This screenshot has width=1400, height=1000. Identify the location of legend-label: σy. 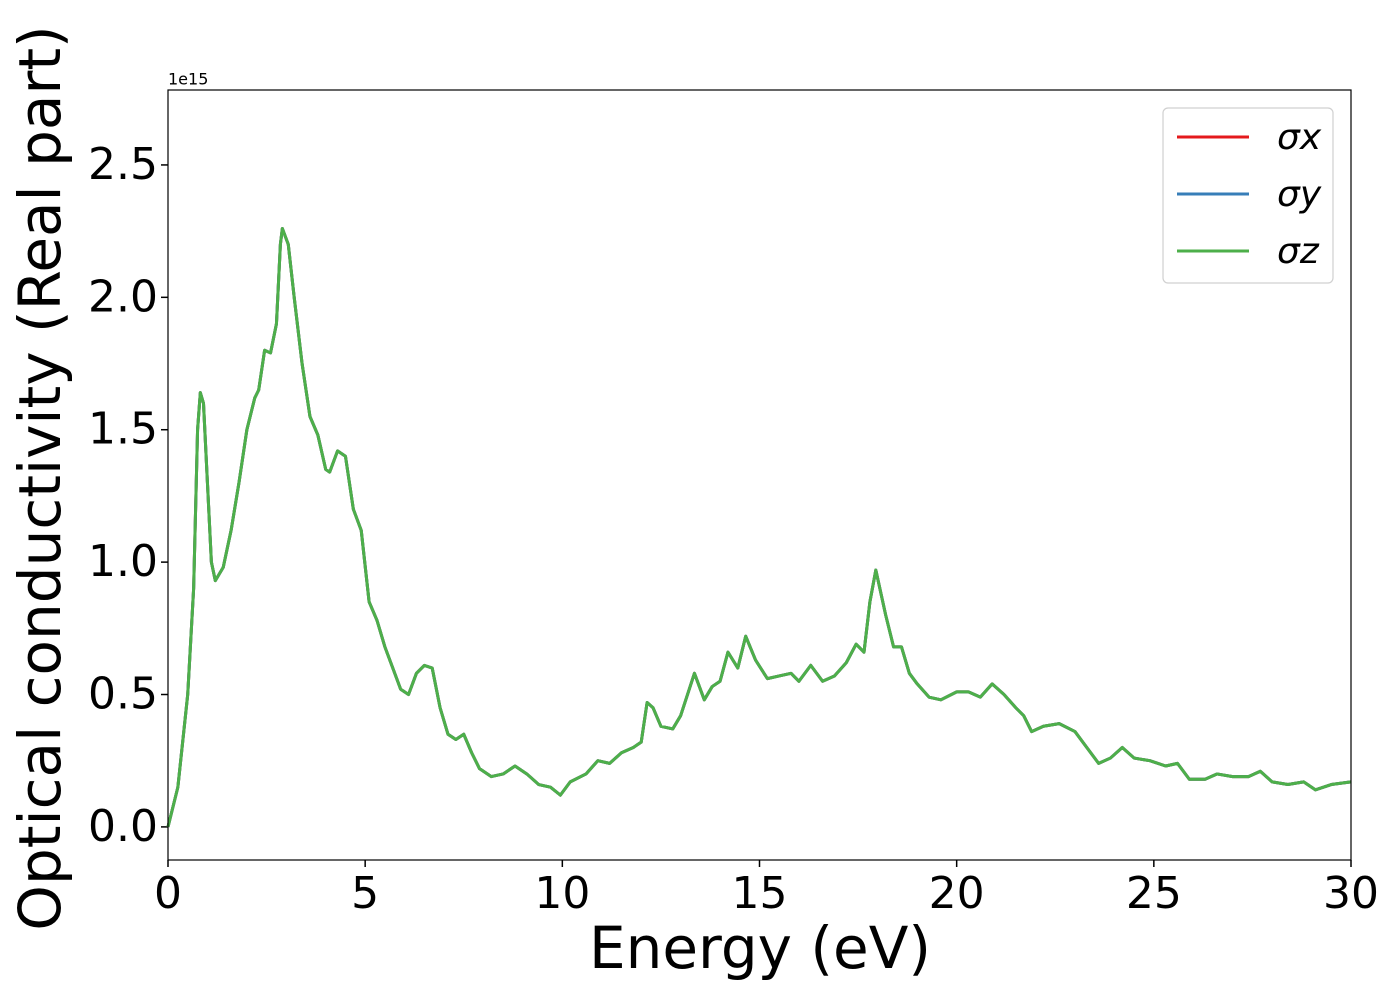
(1299, 194).